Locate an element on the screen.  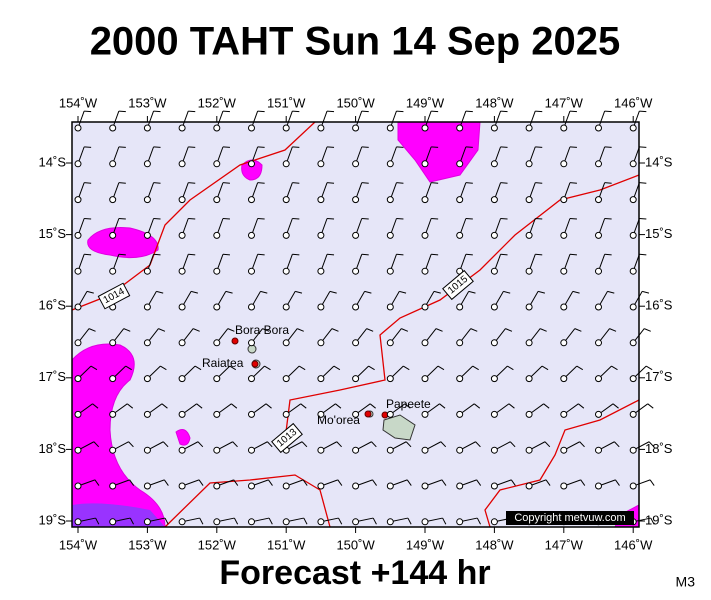
lat-label-right: 16˚S is located at coordinates (659, 305).